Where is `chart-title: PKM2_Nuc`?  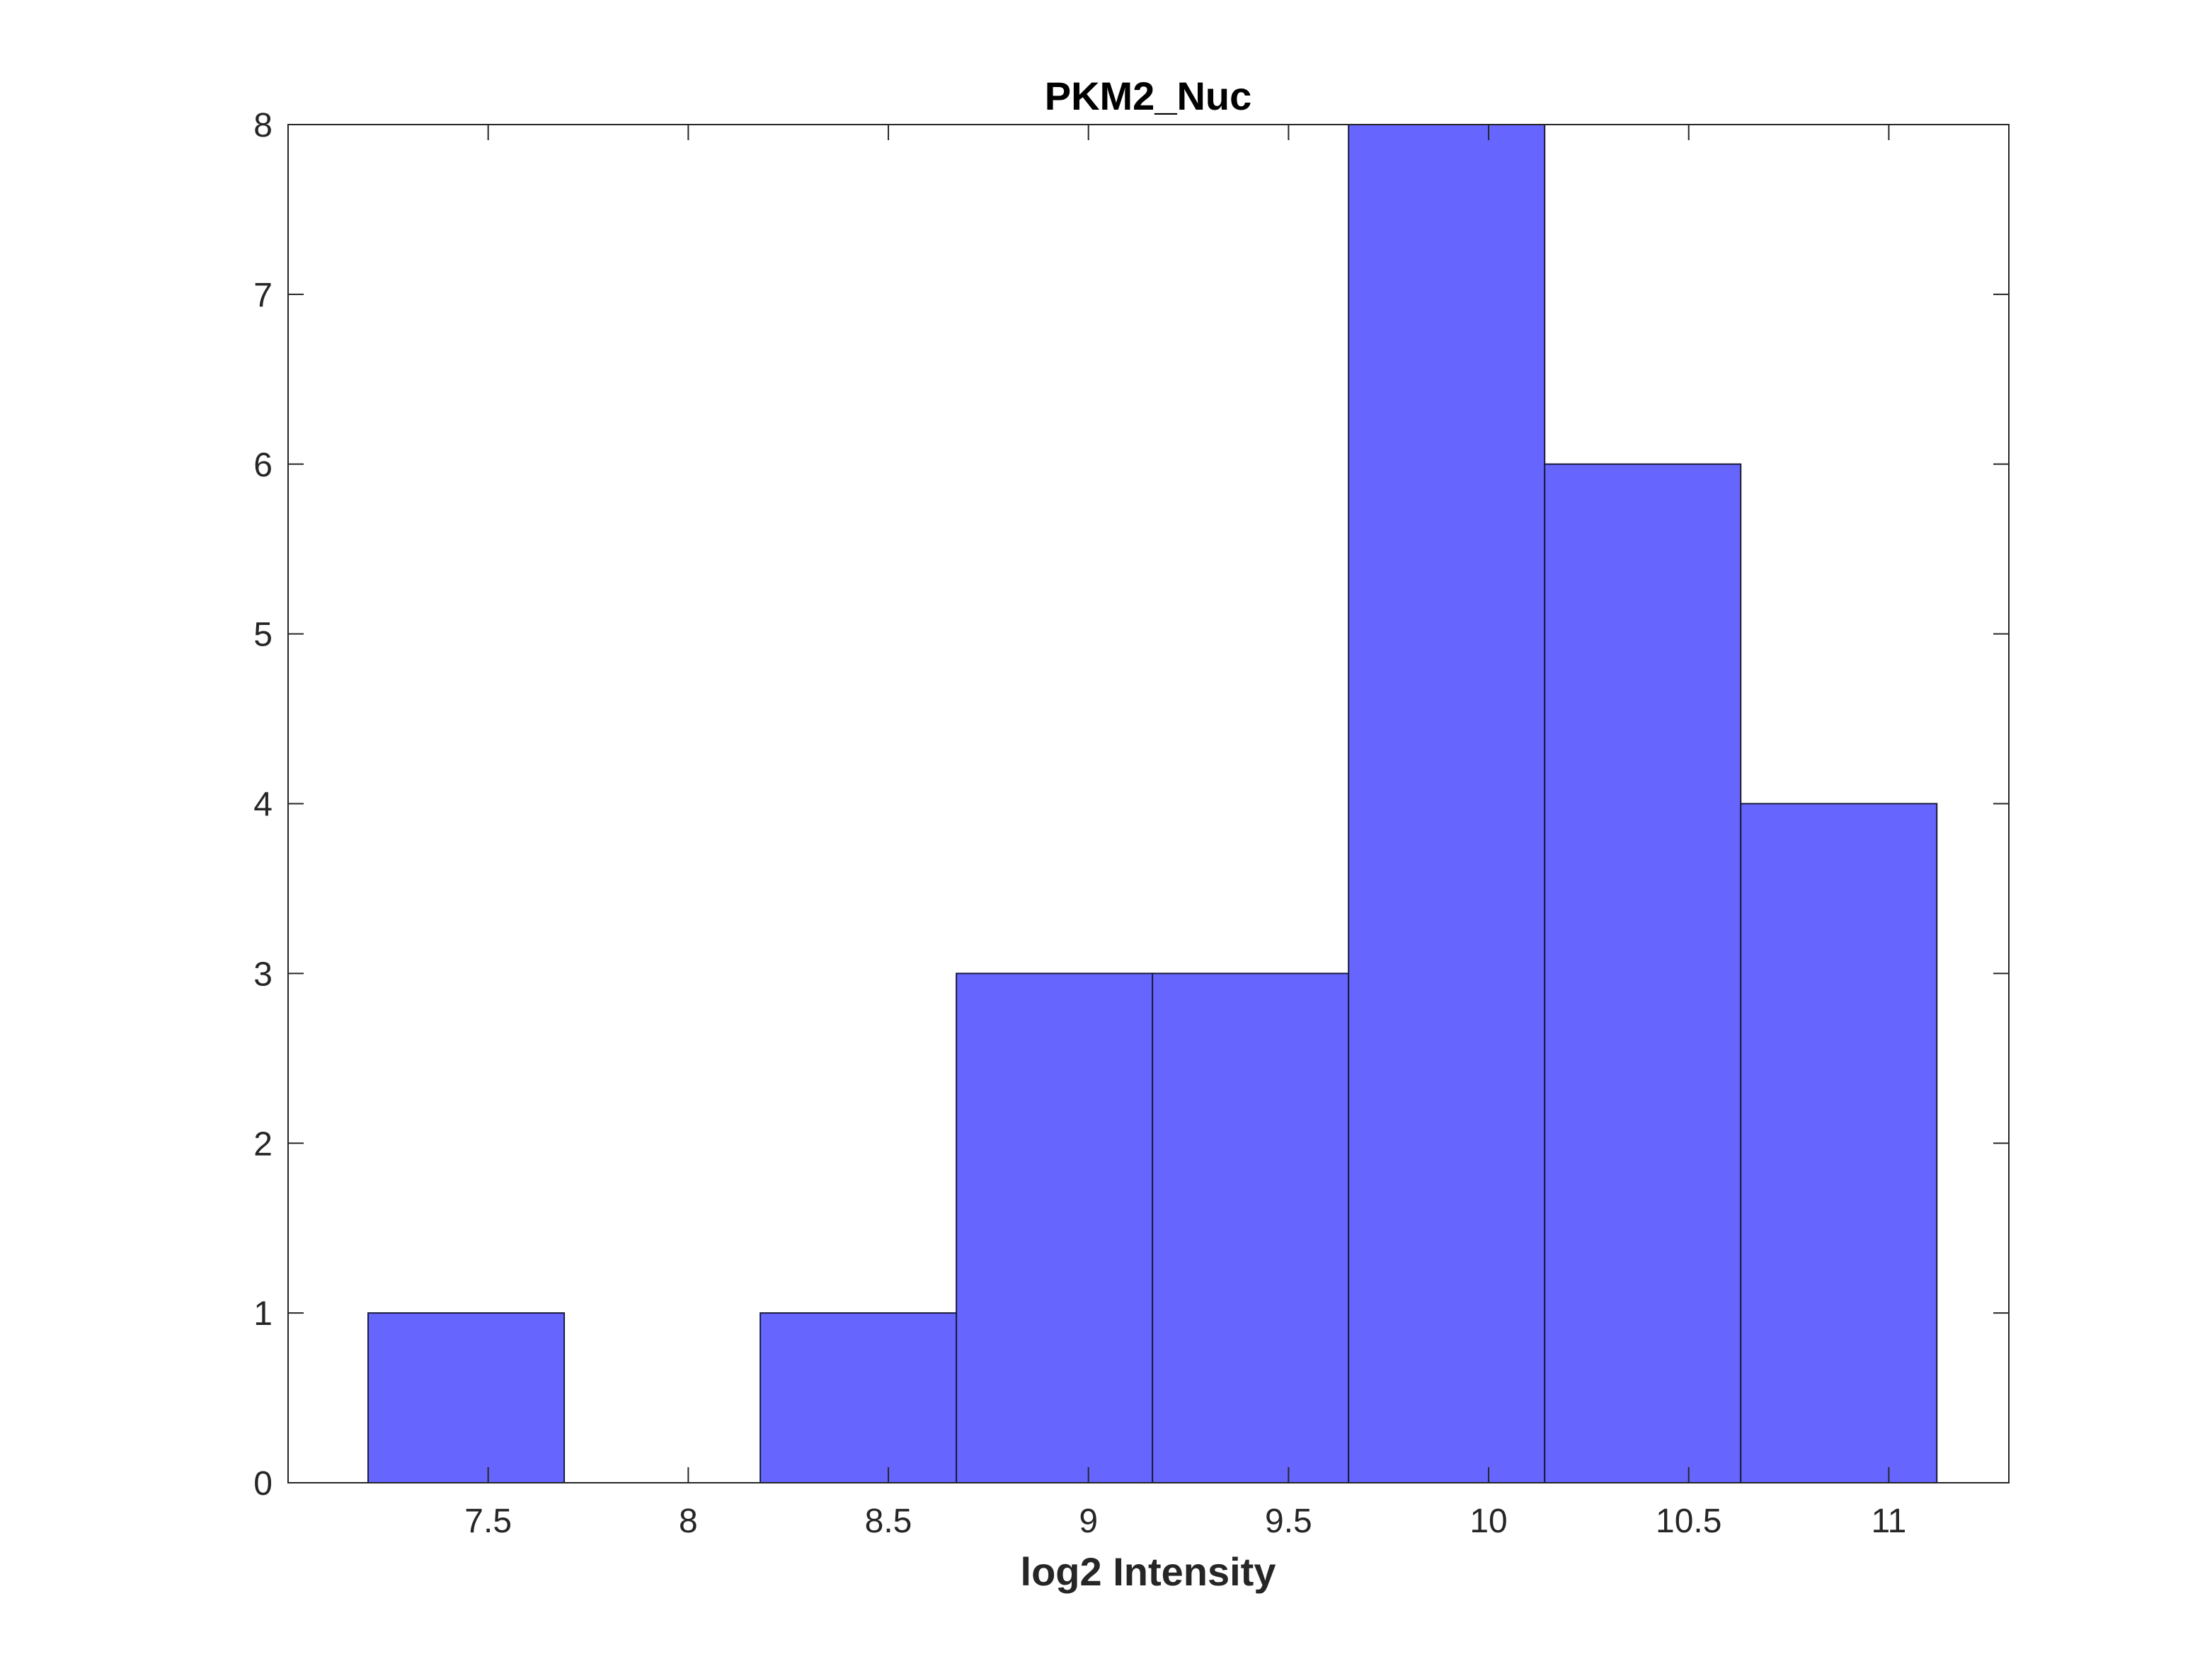
chart-title: PKM2_Nuc is located at coordinates (1148, 96).